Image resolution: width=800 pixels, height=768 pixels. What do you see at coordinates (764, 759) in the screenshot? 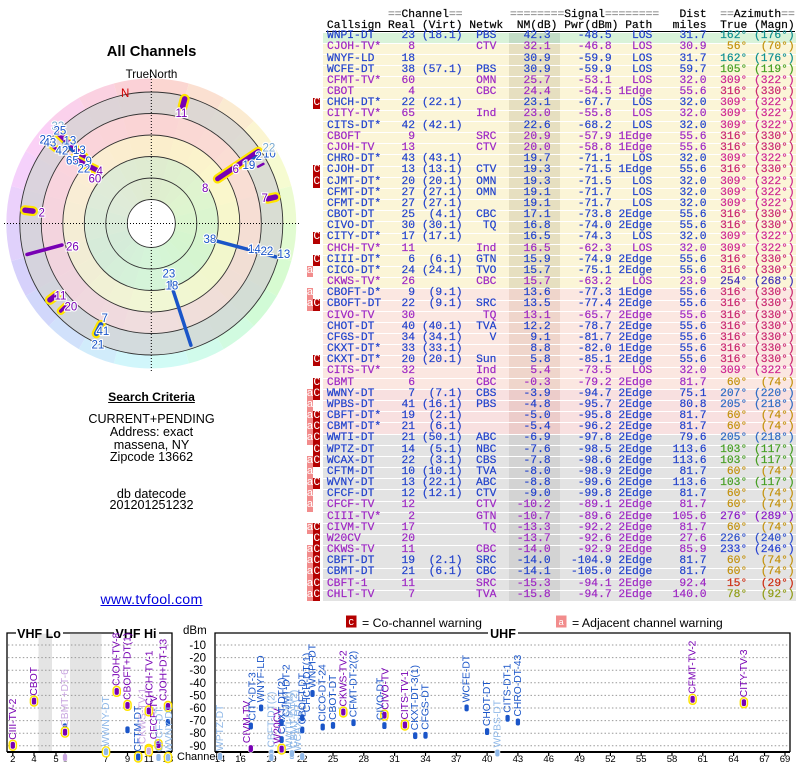
I see `svg-text: 67` at bounding box center [764, 759].